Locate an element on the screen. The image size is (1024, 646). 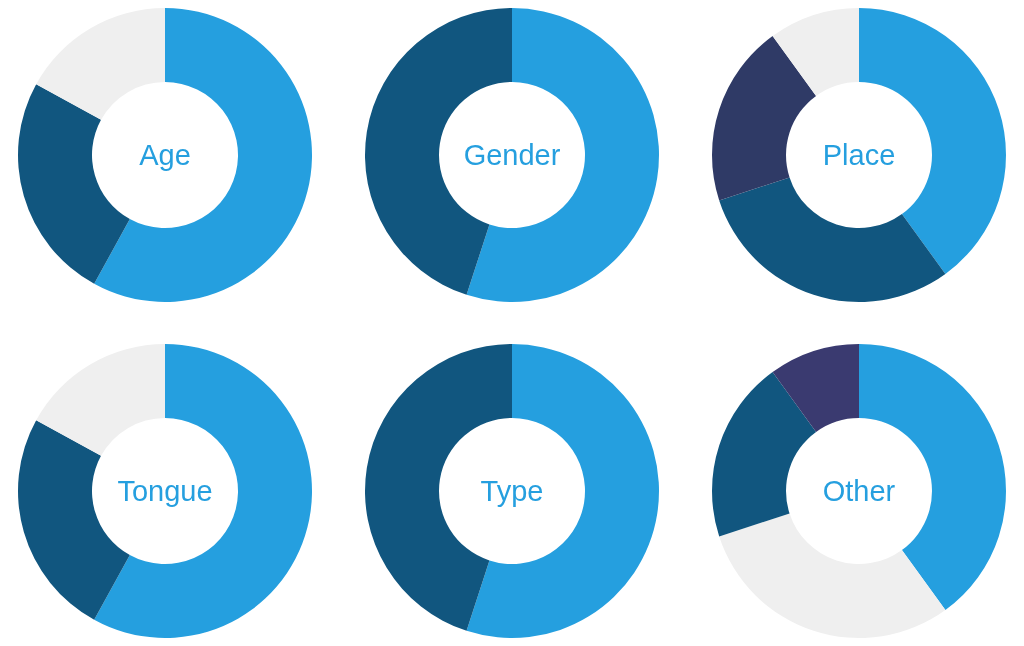
text: Type is located at coordinates (512, 491).